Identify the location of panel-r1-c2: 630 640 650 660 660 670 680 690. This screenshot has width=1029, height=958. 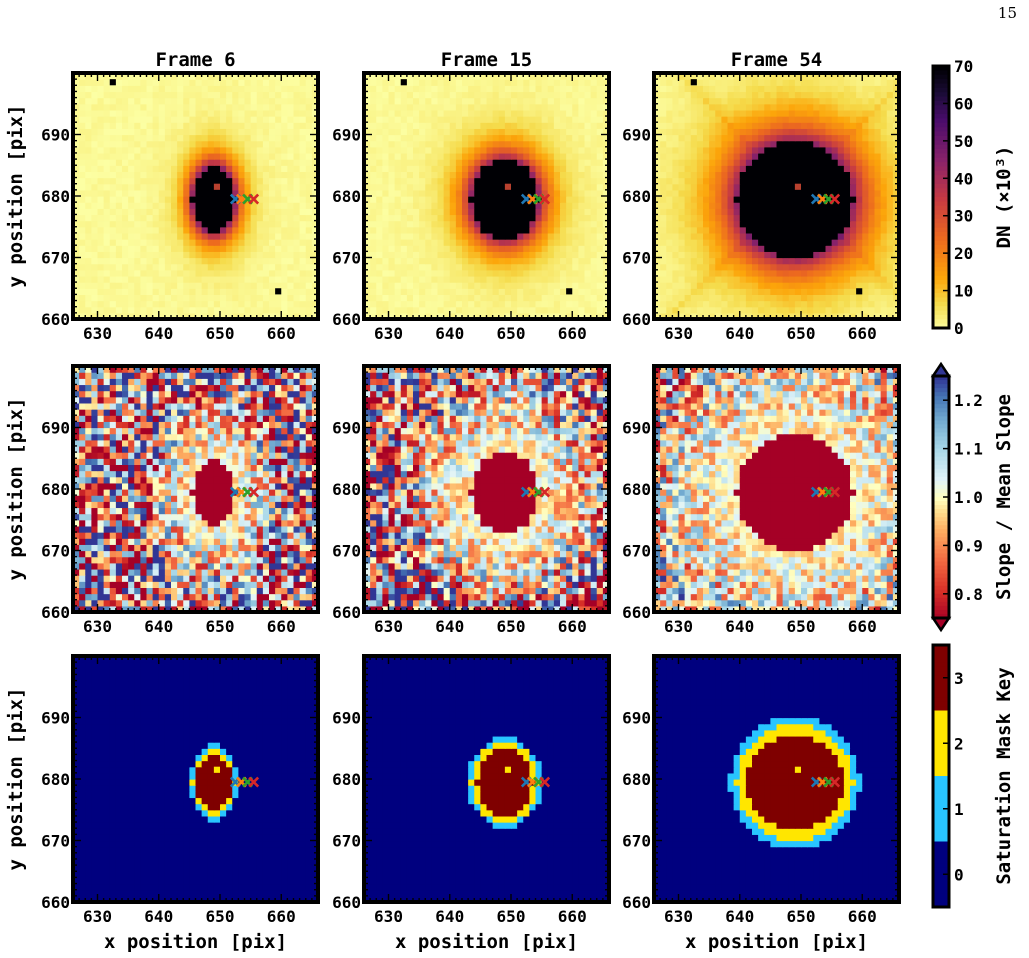
(761, 500).